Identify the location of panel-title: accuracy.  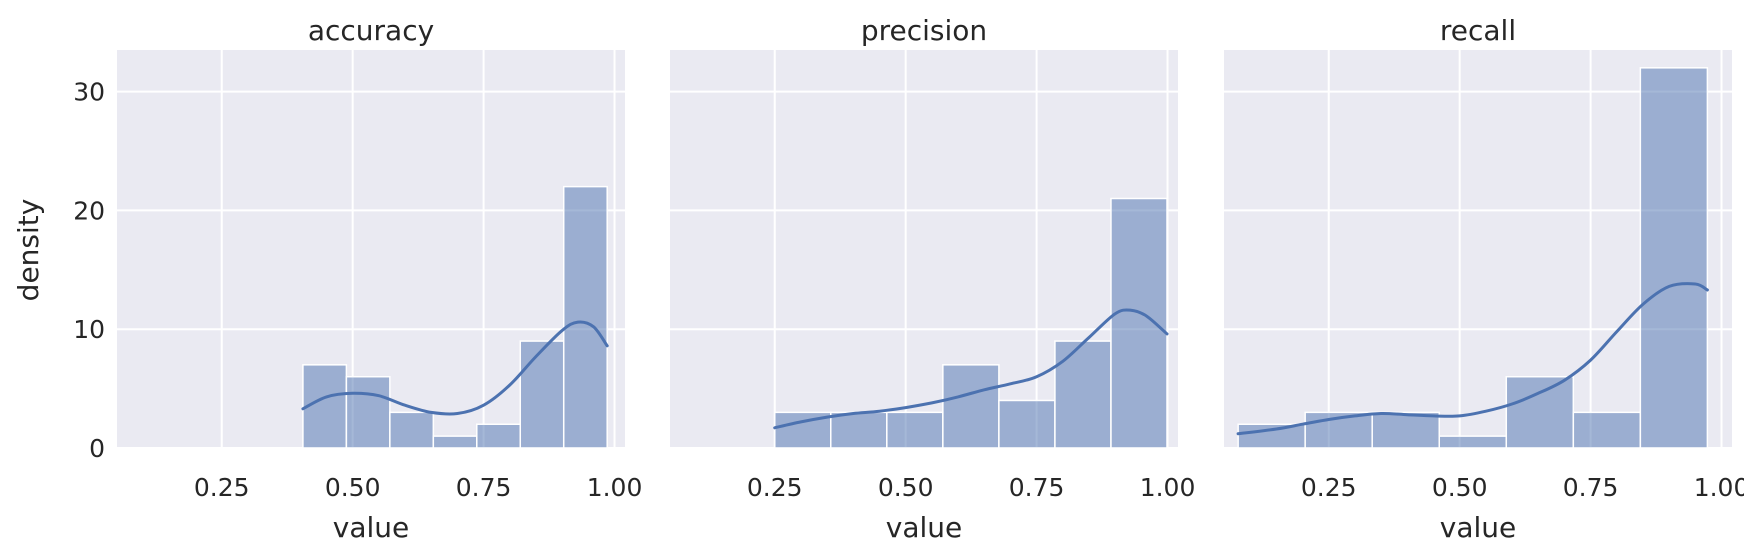
(371, 30).